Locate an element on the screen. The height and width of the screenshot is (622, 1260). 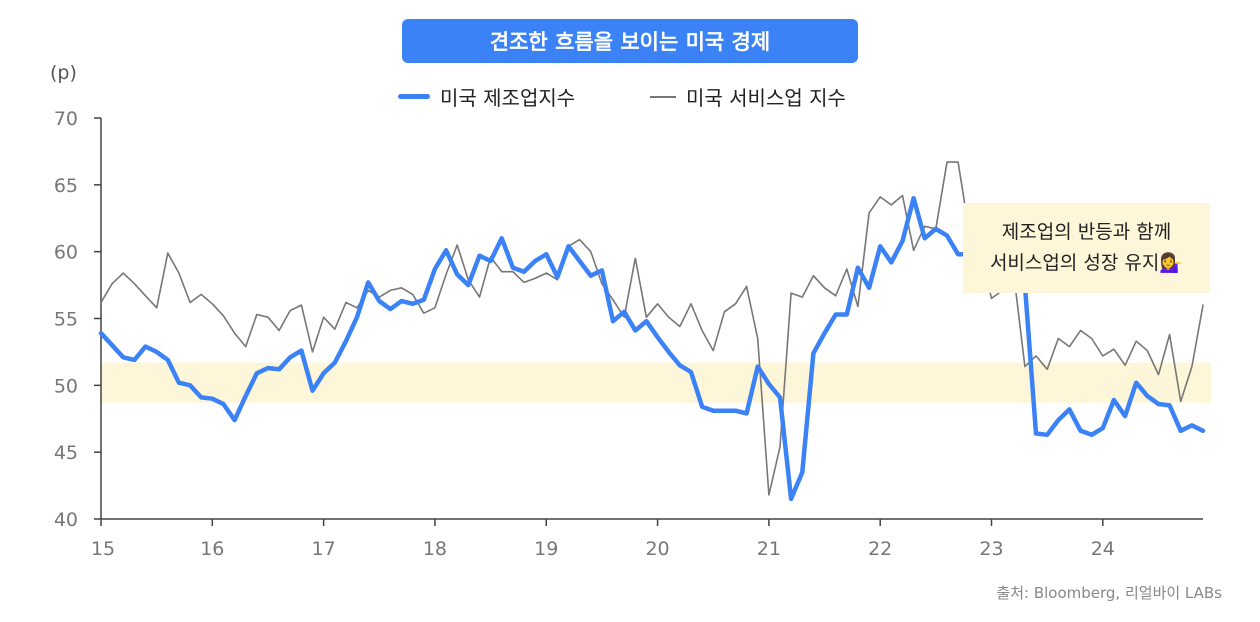
chart-title: 견조한 흐름을 보이는 미국 경제 is located at coordinates (630, 41).